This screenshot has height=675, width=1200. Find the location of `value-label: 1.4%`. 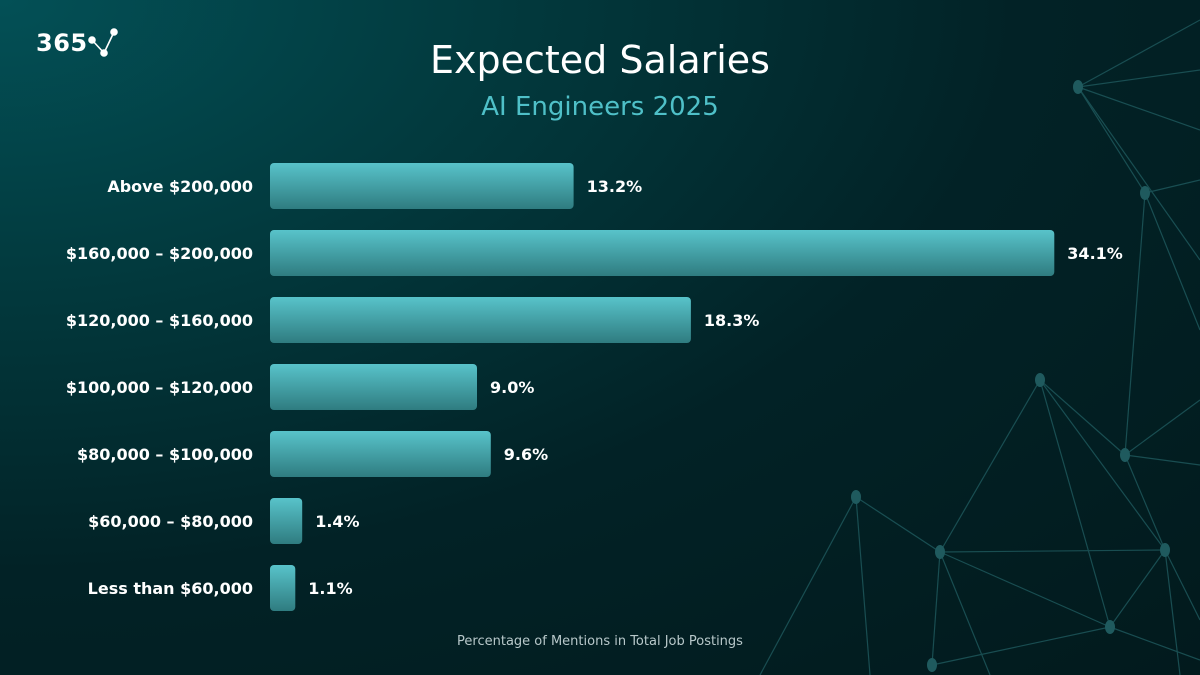

value-label: 1.4% is located at coordinates (337, 521).